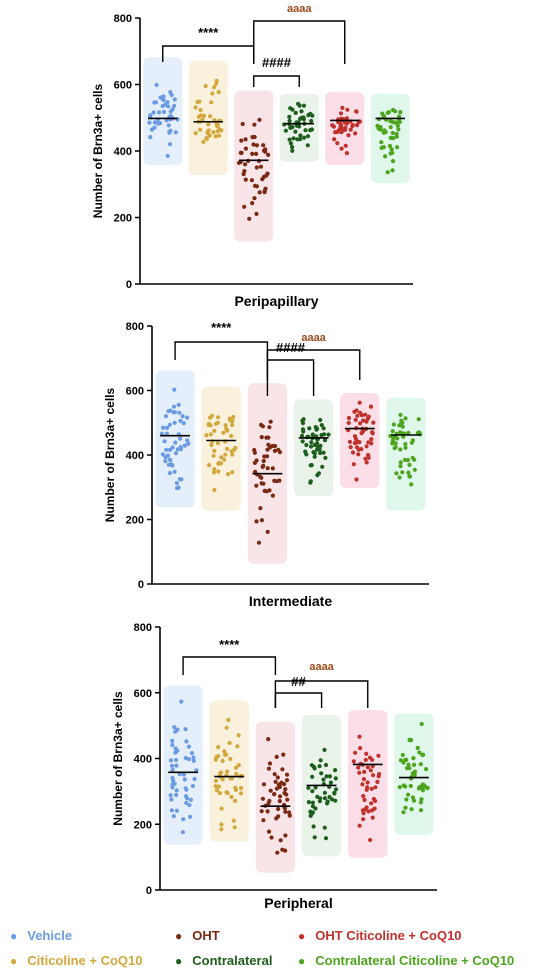 The image size is (550, 975). What do you see at coordinates (135, 392) in the screenshot?
I see `y-tick-label: 600` at bounding box center [135, 392].